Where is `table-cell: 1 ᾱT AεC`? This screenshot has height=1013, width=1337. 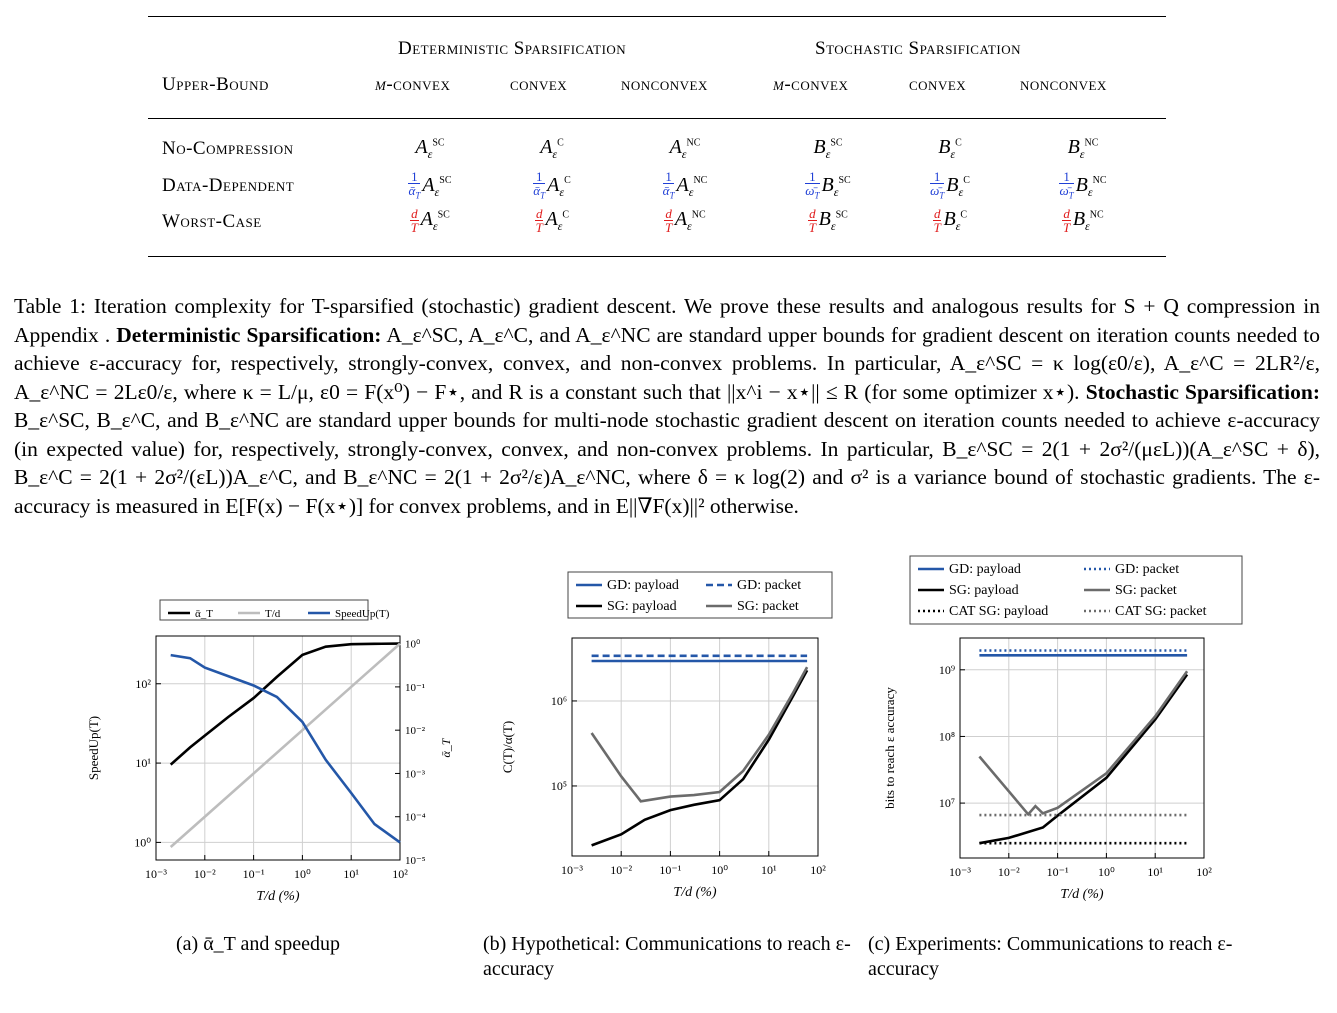
table-cell: 1 ᾱT AεC is located at coordinates (552, 185).